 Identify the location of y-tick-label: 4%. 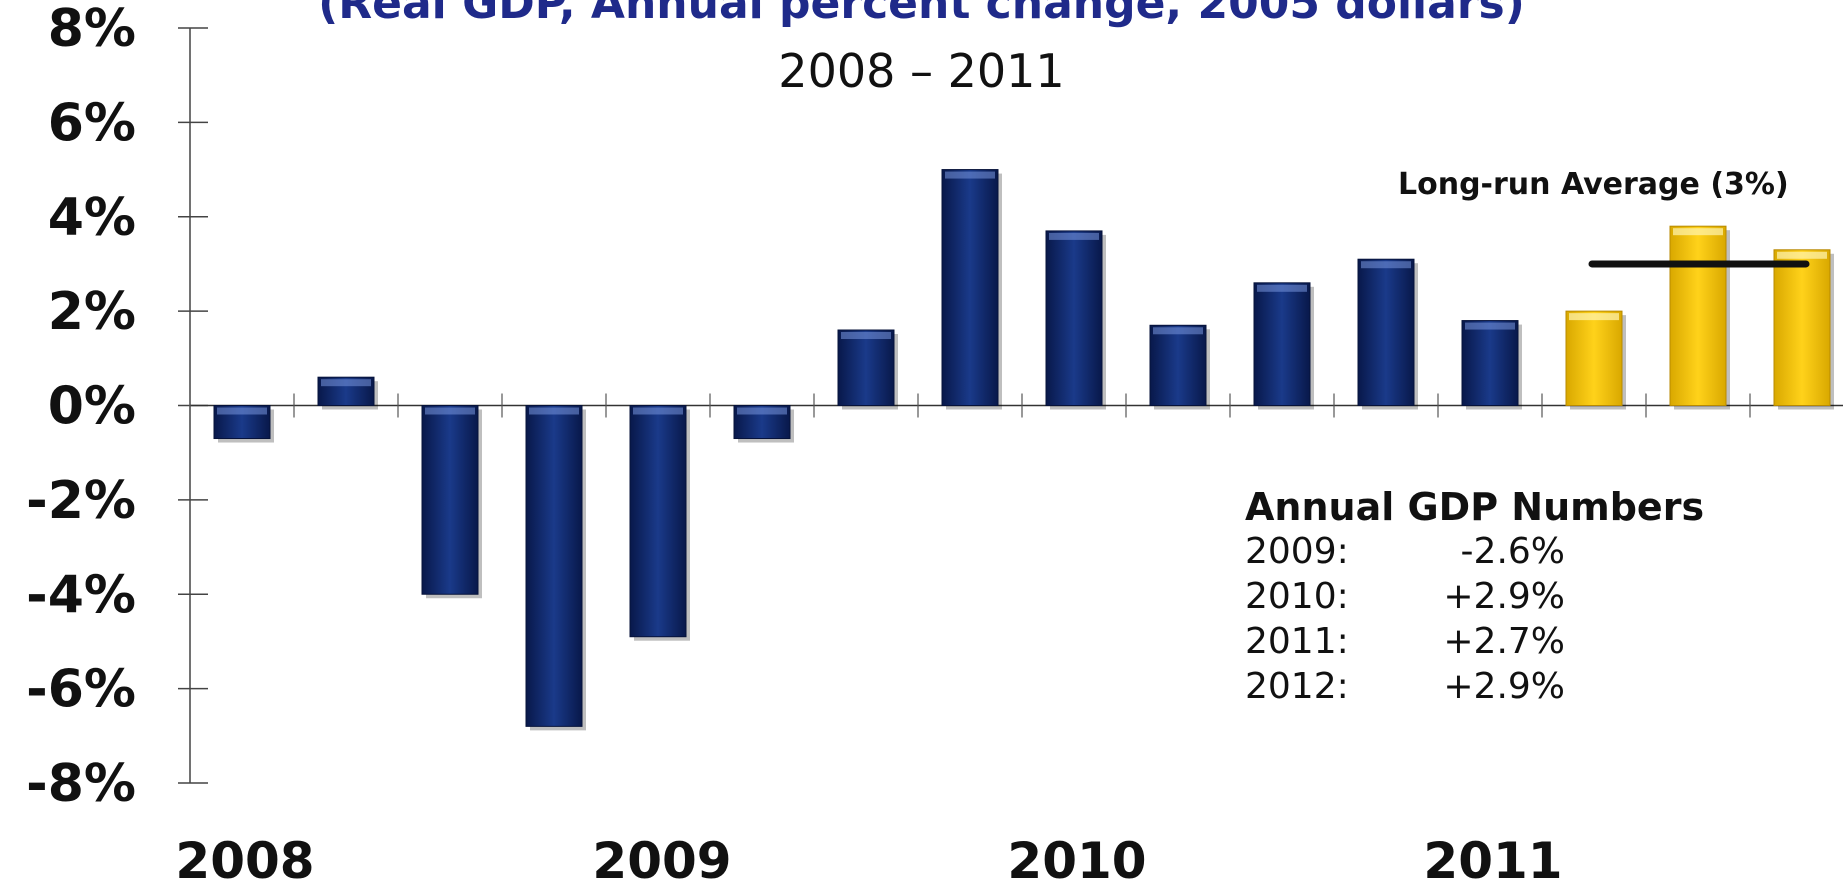
(92, 218).